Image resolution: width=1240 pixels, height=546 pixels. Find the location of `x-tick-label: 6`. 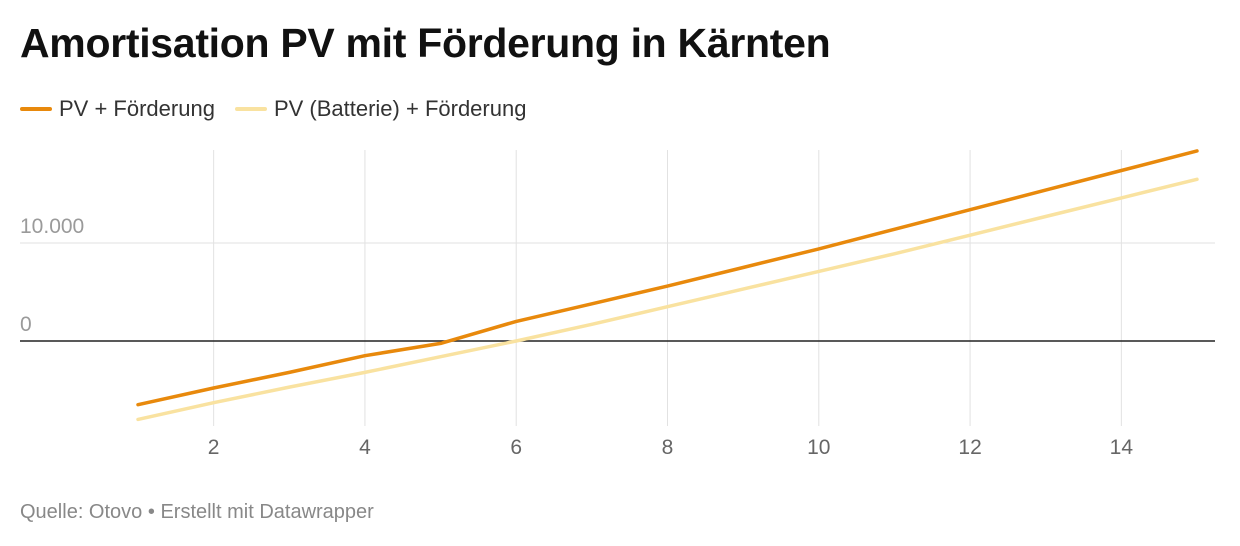

x-tick-label: 6 is located at coordinates (516, 447).